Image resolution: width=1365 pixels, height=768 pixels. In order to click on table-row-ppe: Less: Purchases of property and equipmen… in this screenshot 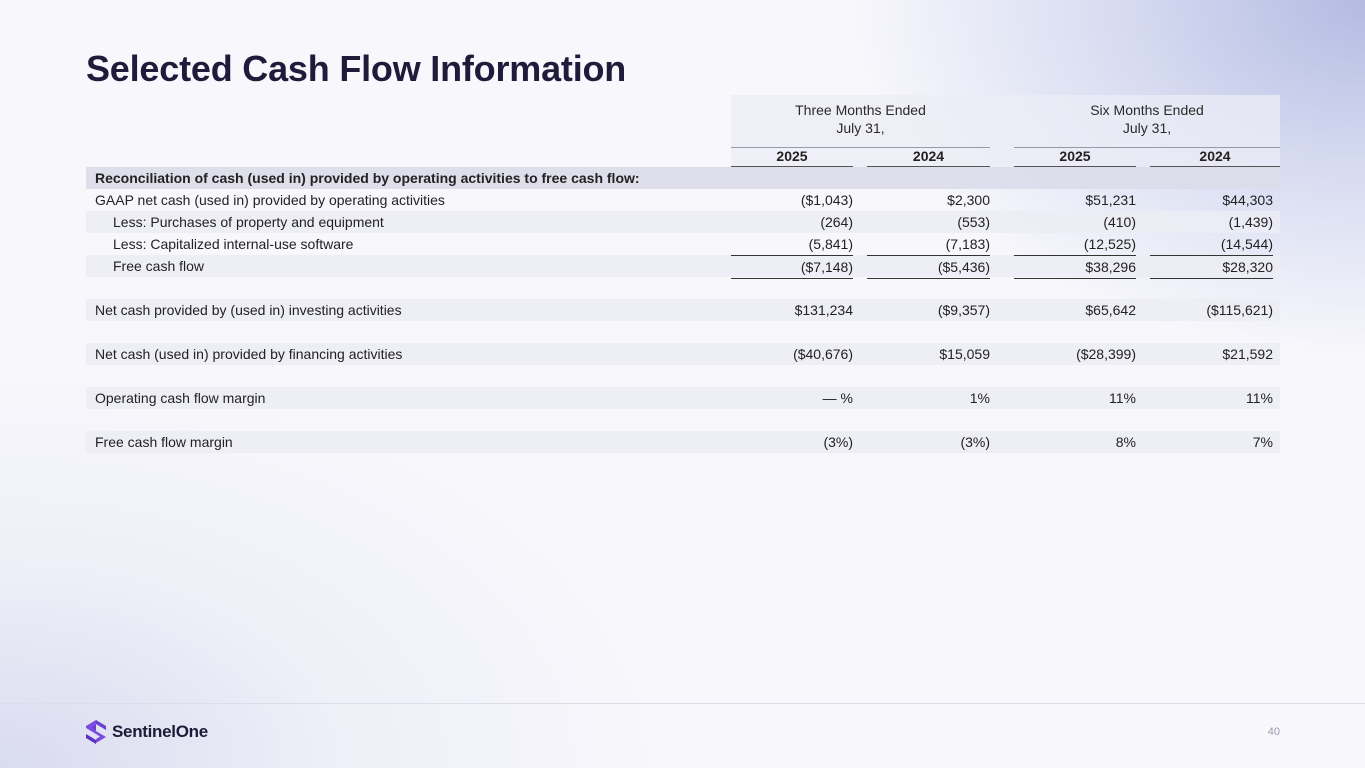, I will do `click(683, 222)`.